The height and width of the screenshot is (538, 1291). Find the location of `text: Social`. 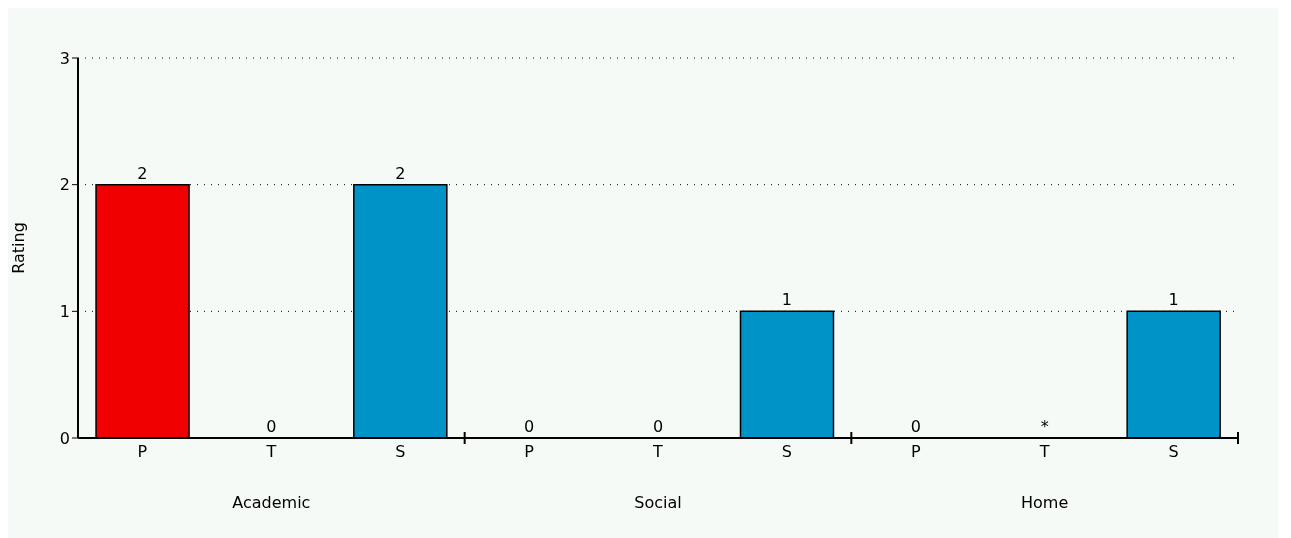

text: Social is located at coordinates (658, 502).